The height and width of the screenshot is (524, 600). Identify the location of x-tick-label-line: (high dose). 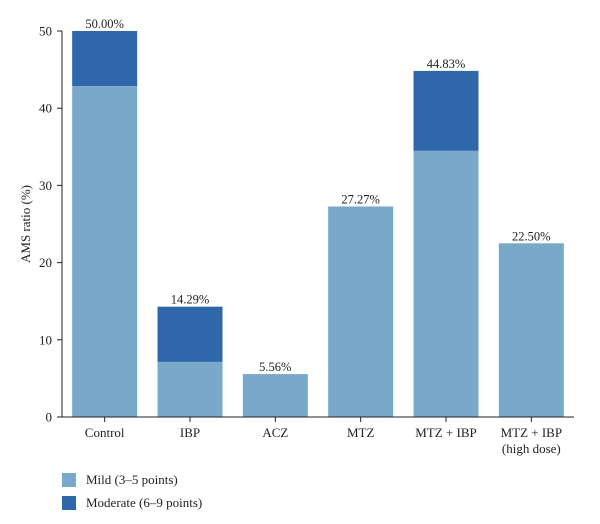
(531, 448).